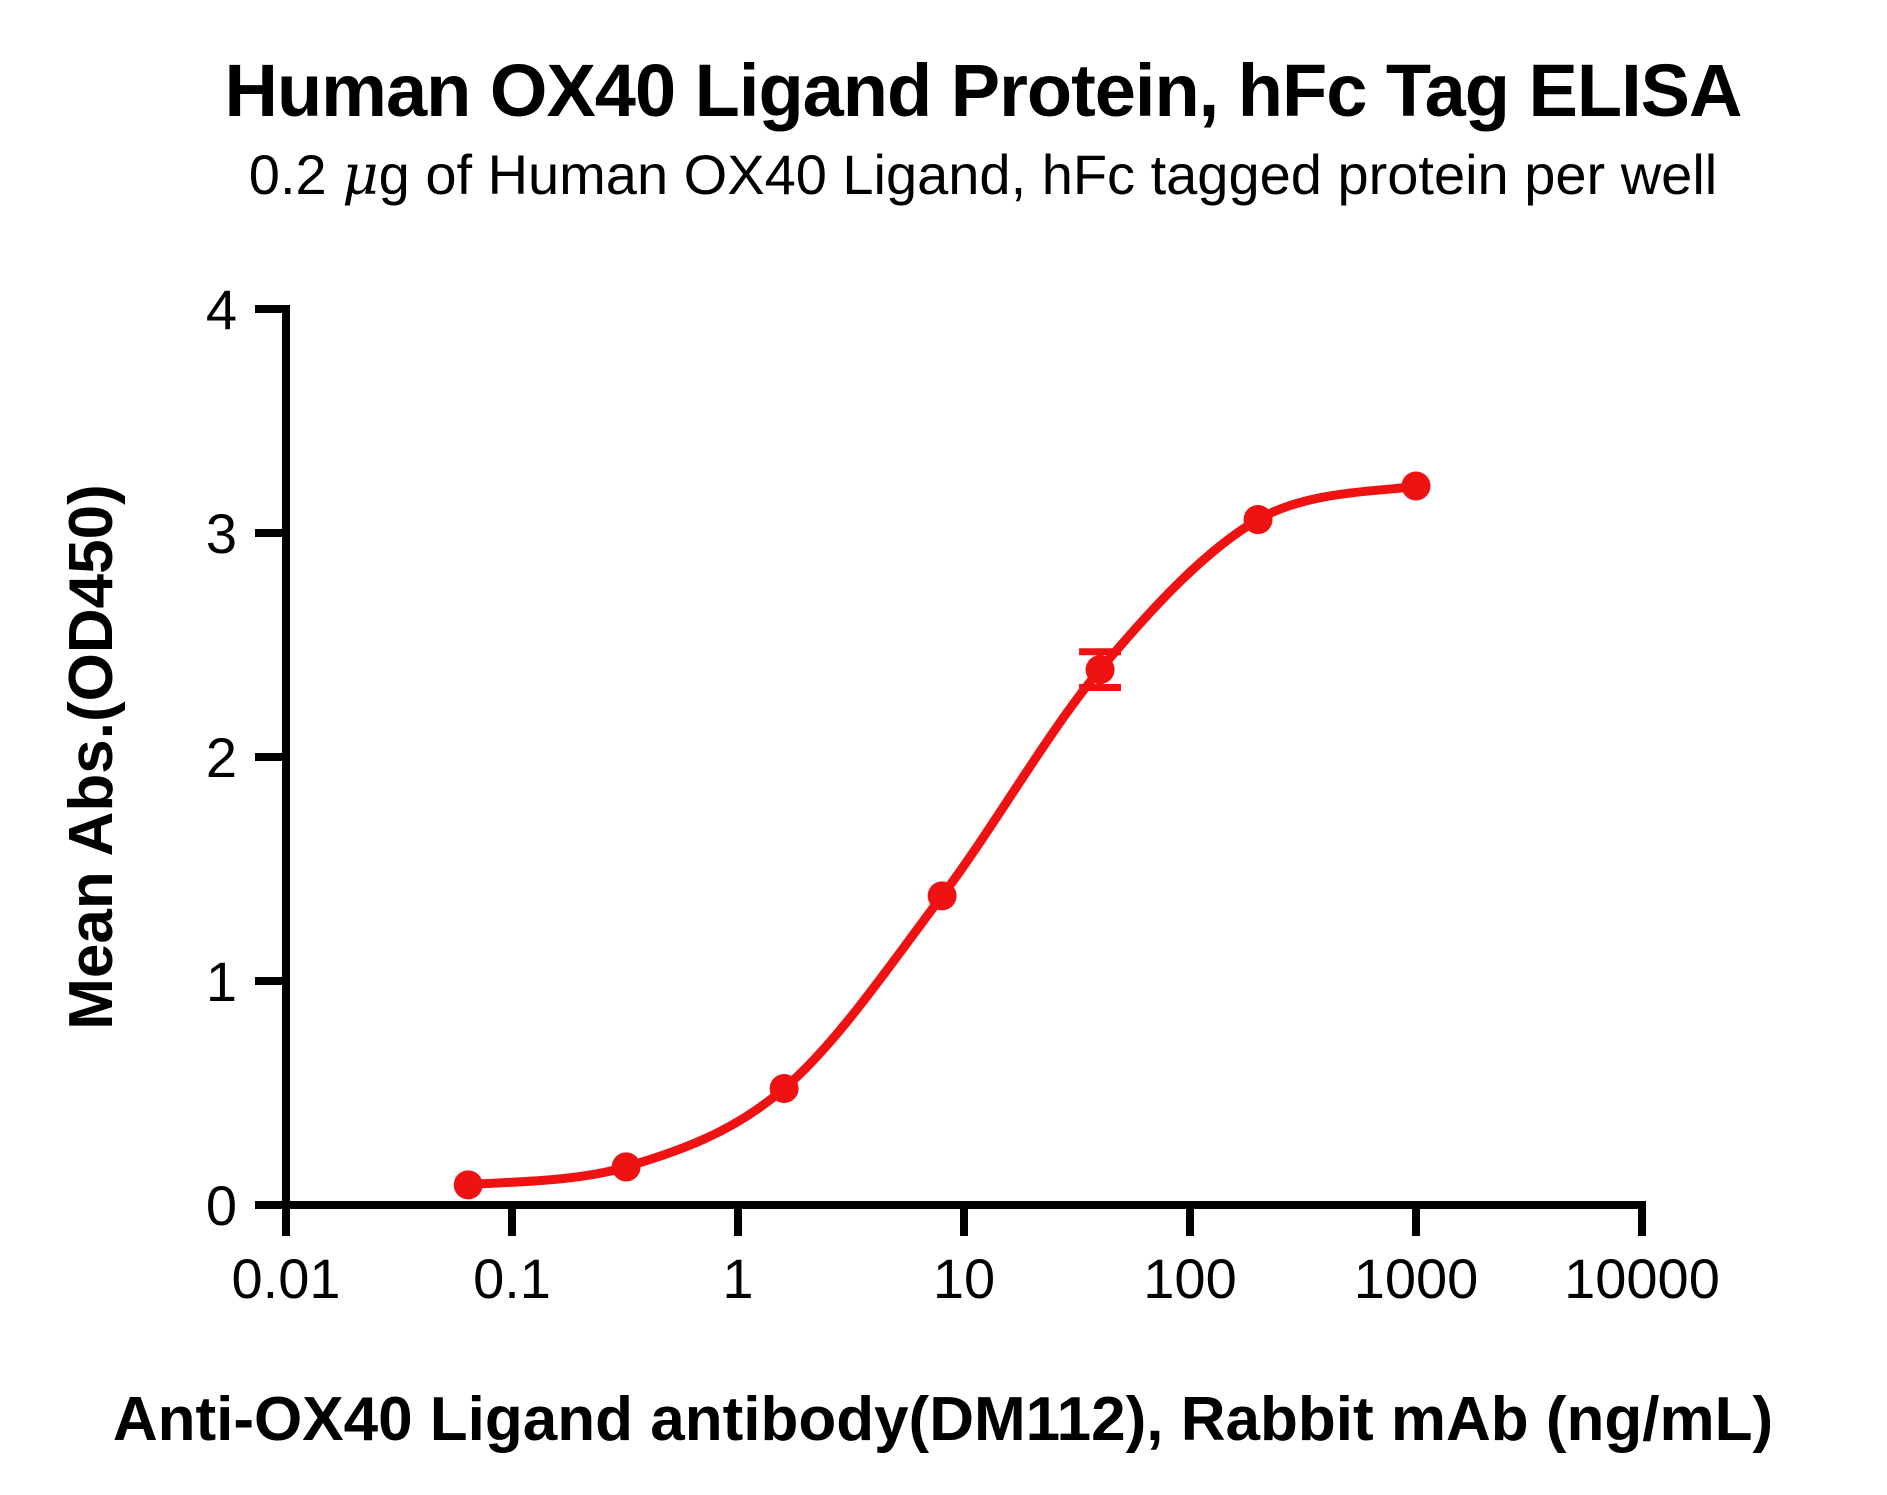  What do you see at coordinates (512, 1278) in the screenshot?
I see `x-tick-label: 0.1` at bounding box center [512, 1278].